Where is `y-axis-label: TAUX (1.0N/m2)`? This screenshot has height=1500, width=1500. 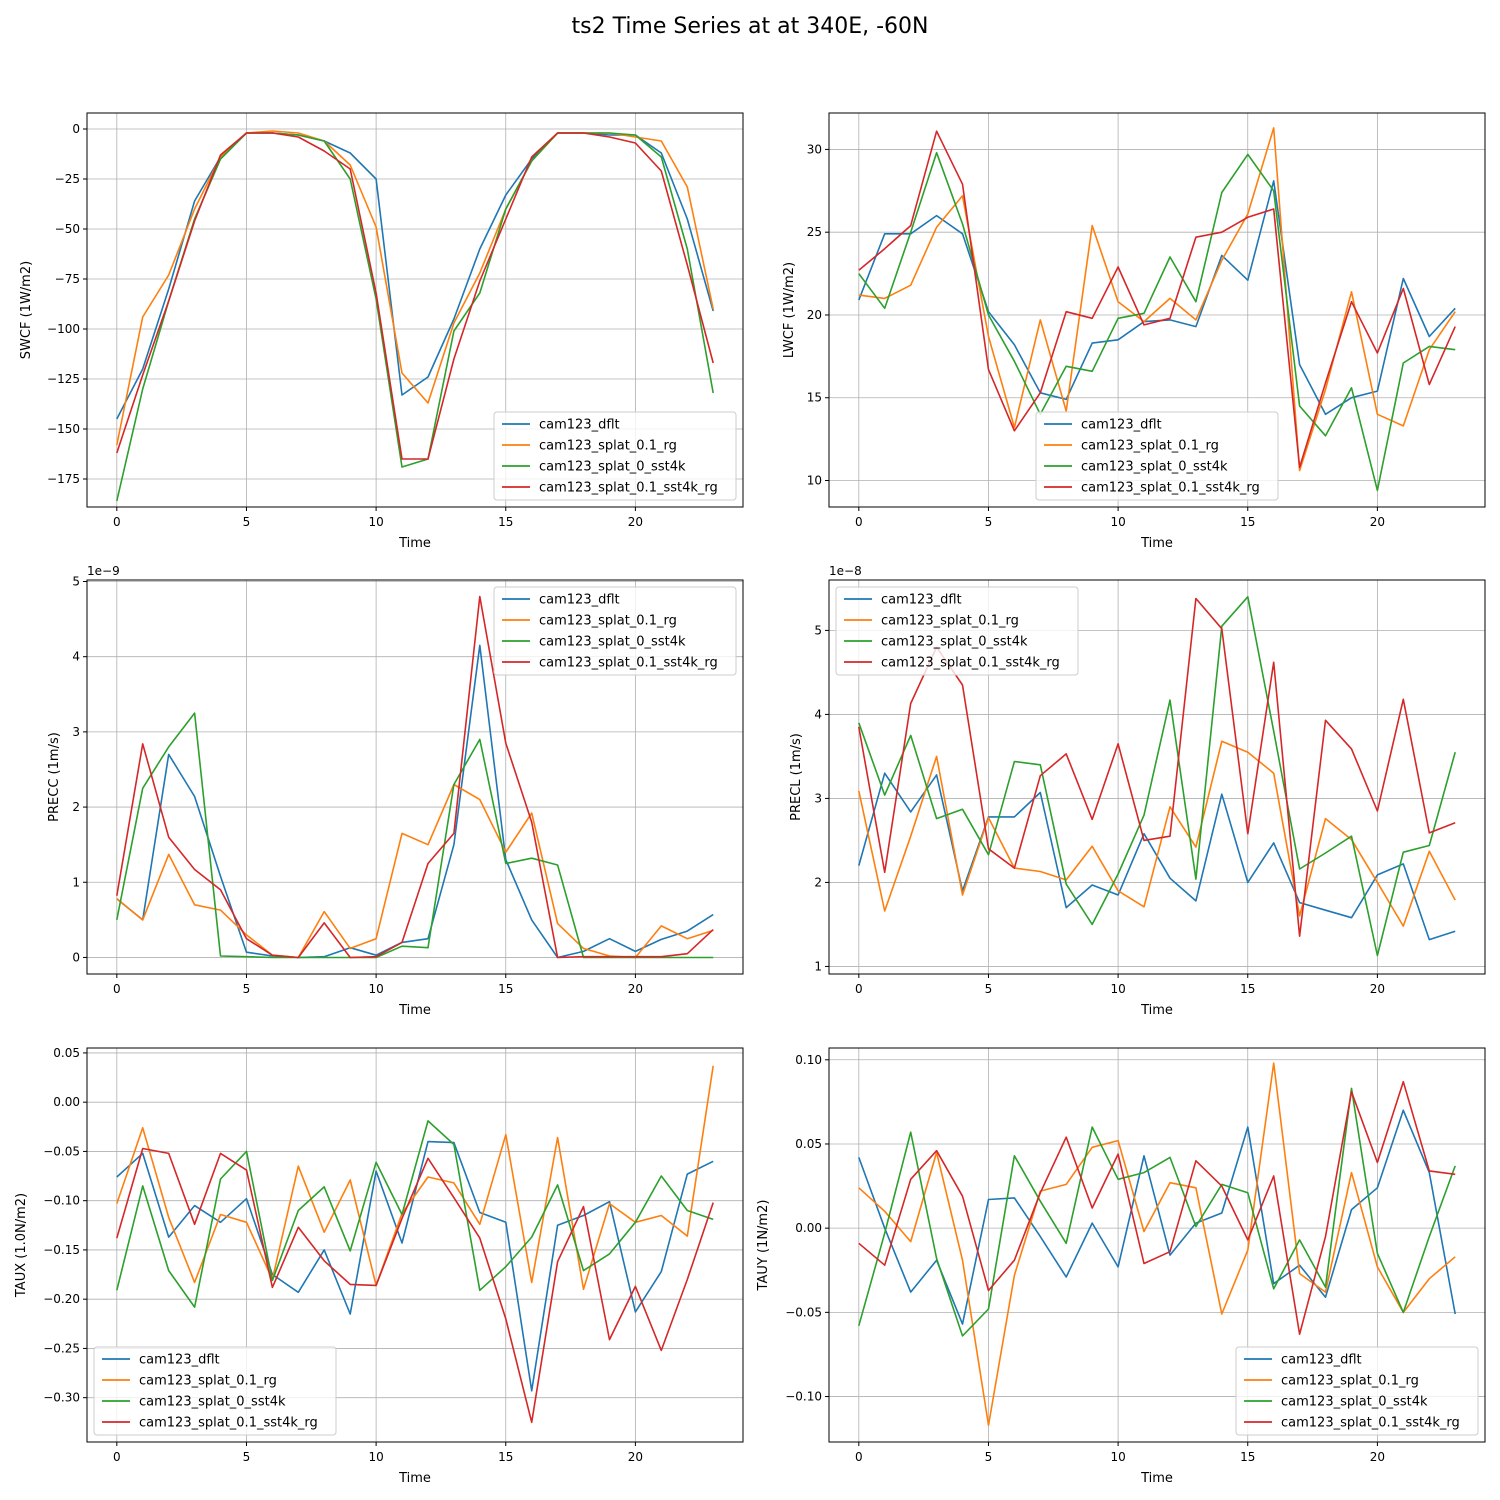
y-axis-label: TAUX (1.0N/m2) is located at coordinates (21, 1245).